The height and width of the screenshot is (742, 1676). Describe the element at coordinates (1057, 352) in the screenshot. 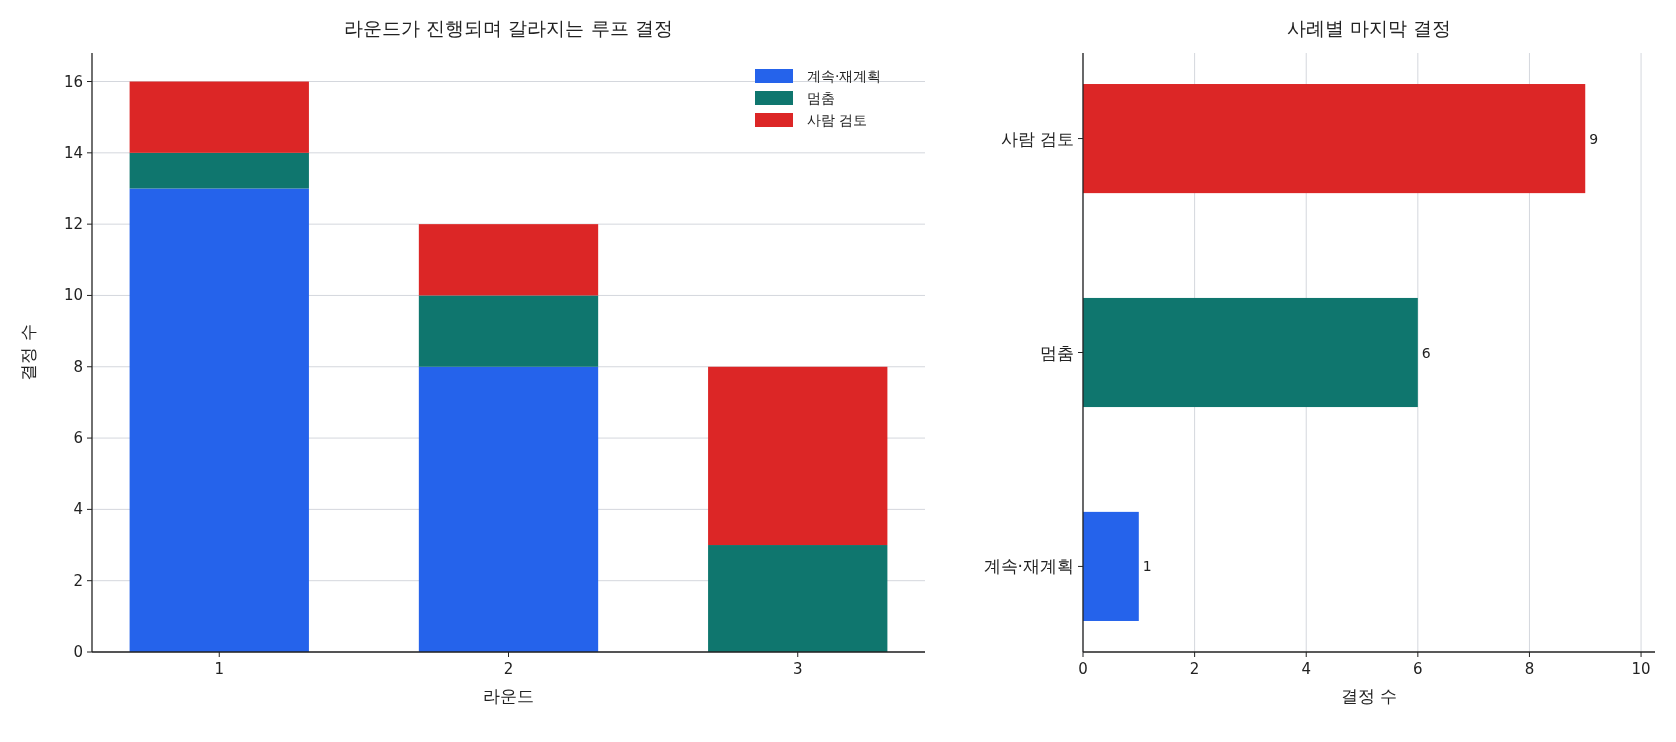

I see `y-tick-label: 멈춤` at that location.